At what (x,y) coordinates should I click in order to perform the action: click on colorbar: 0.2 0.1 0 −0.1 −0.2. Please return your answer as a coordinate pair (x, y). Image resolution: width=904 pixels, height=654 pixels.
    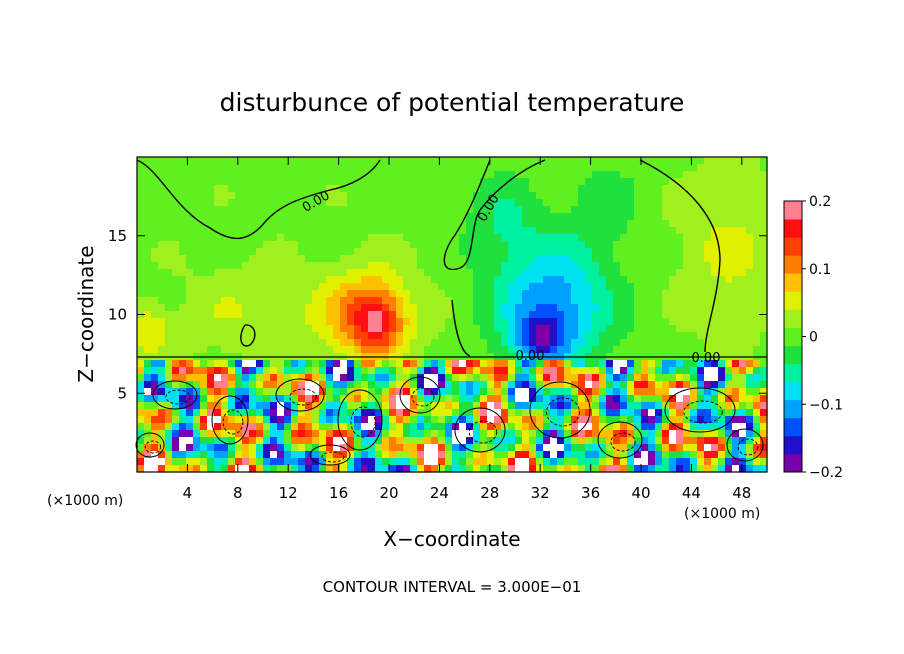
    Looking at the image, I should click on (813, 337).